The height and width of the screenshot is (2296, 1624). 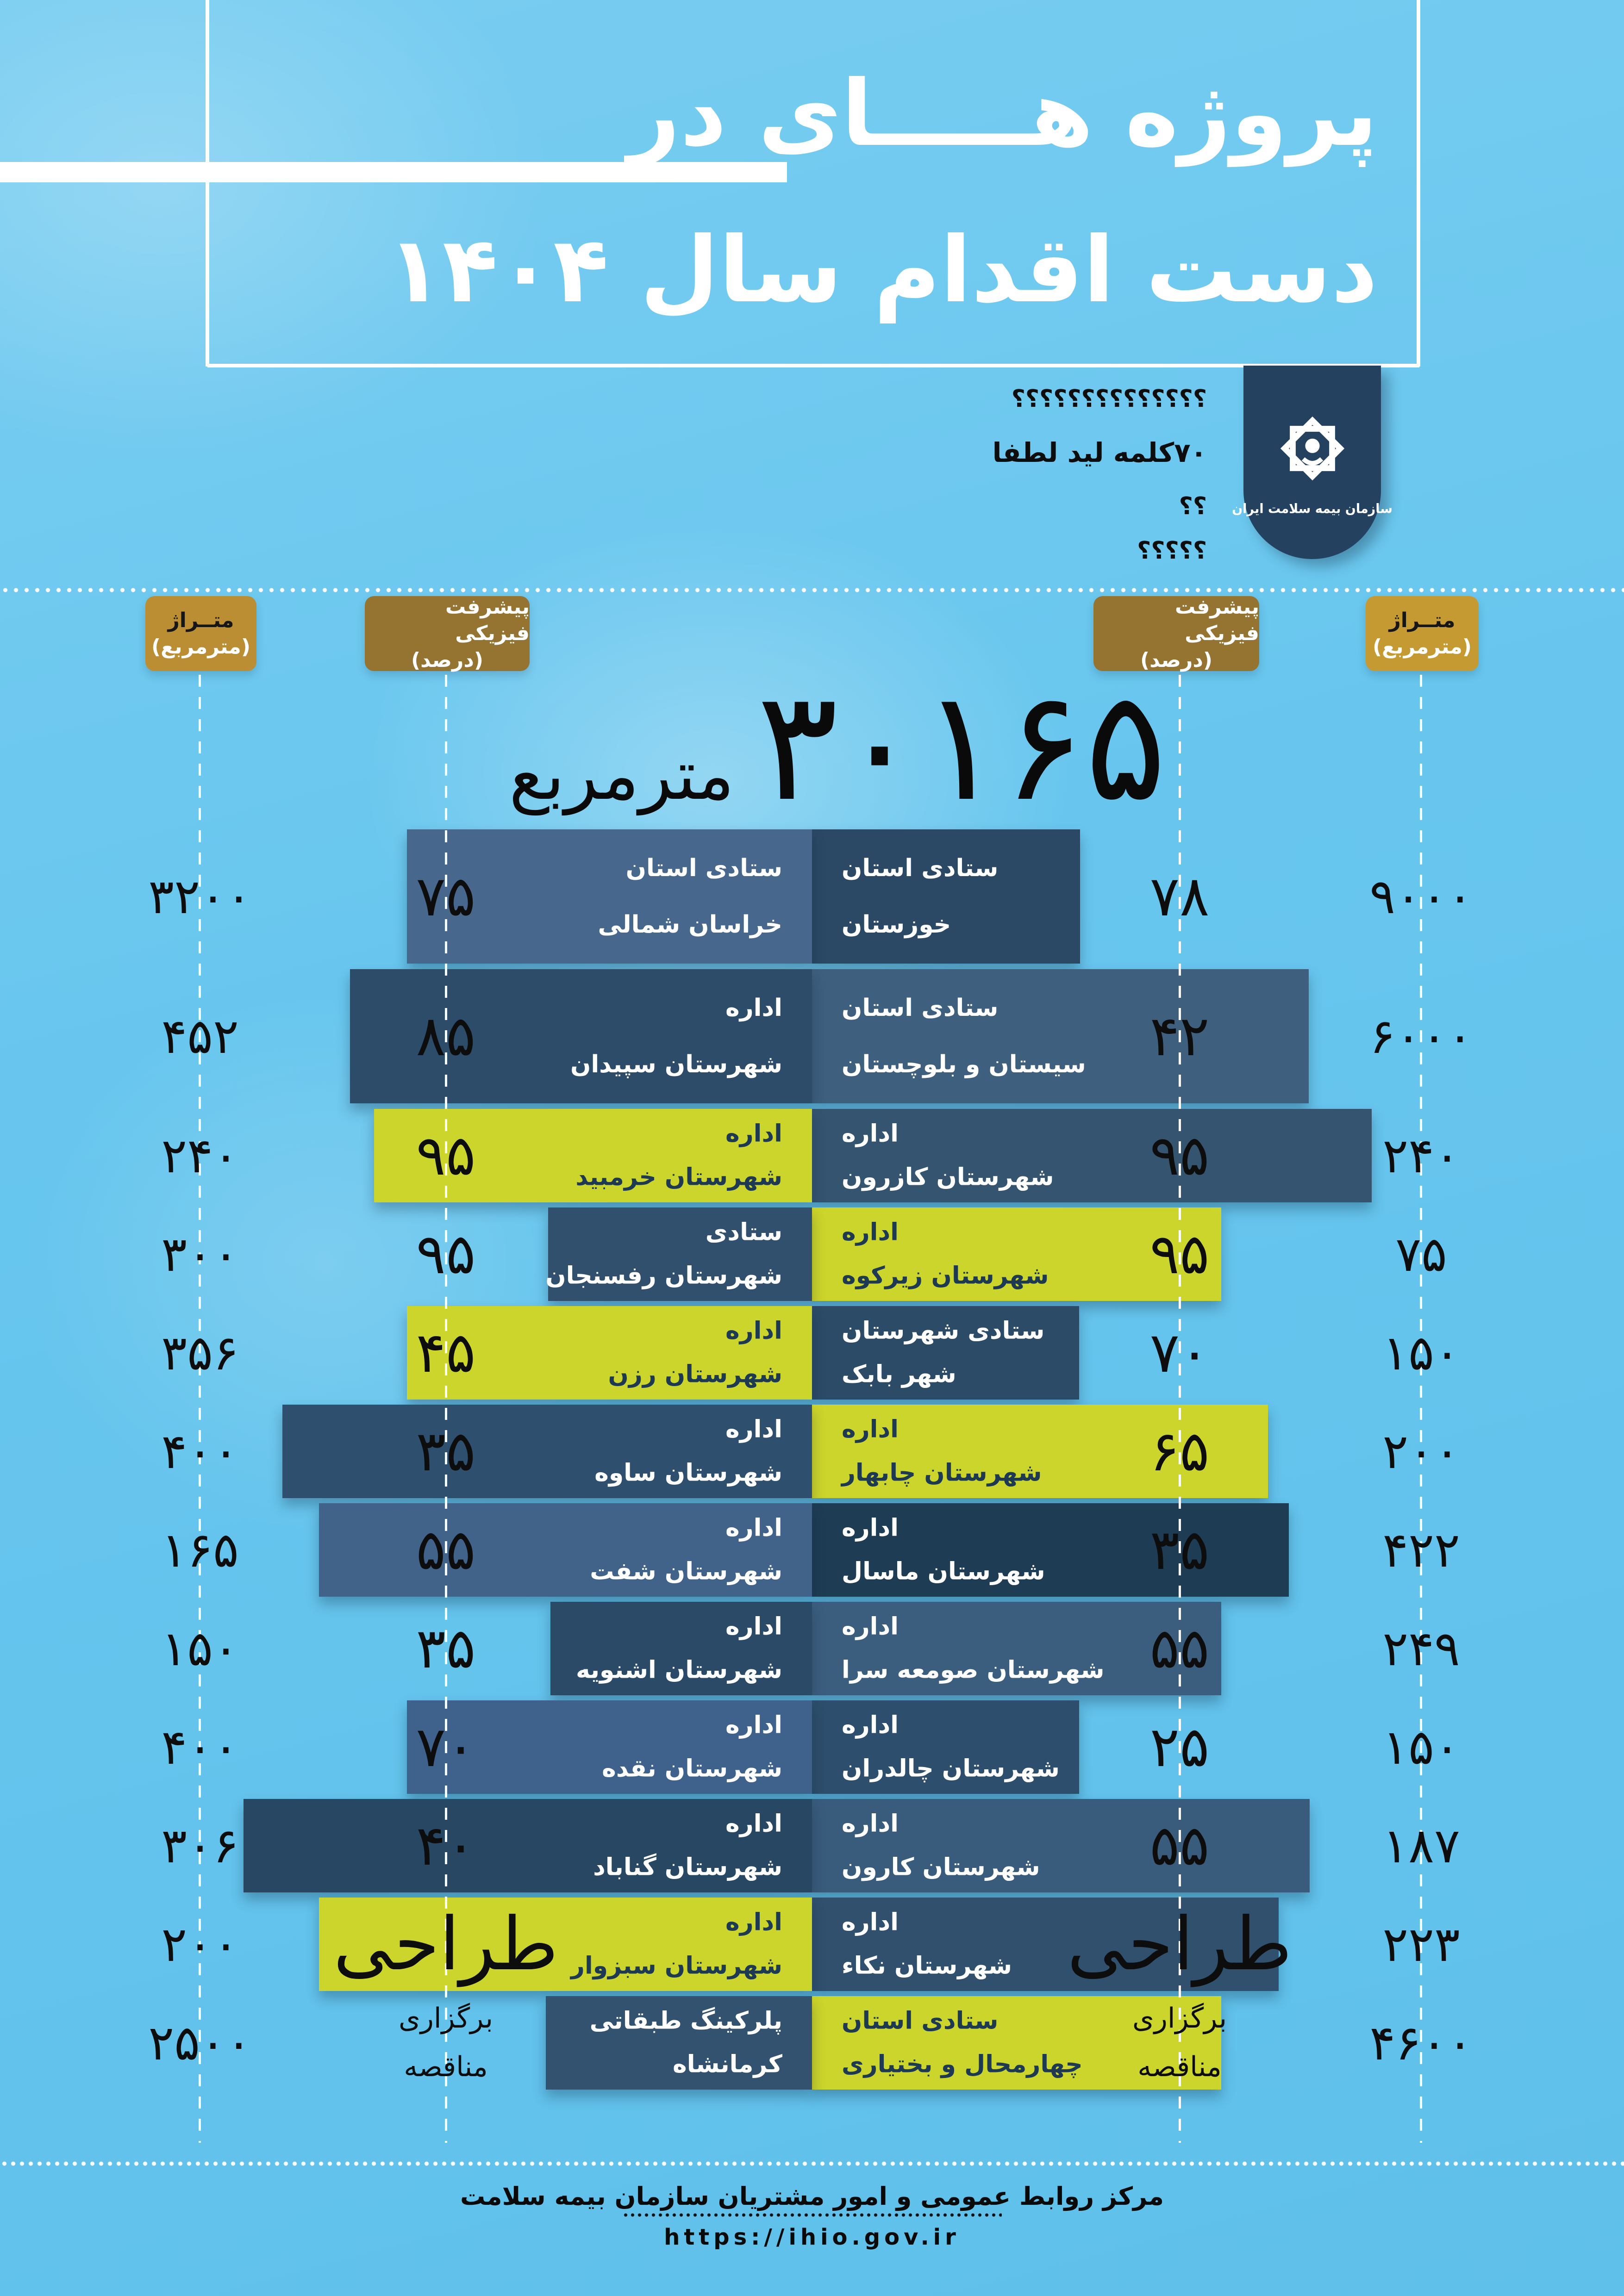 I want to click on footer-url: https://ihio.gov.ir, so click(x=812, y=2237).